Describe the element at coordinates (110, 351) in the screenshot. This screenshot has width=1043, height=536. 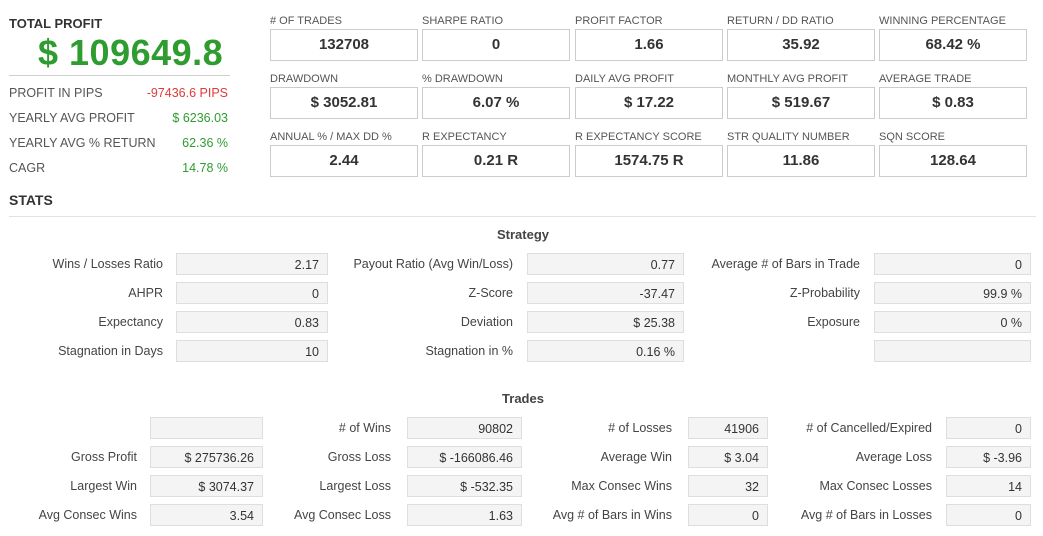
I see `strategy-label: Stagnation in Days` at that location.